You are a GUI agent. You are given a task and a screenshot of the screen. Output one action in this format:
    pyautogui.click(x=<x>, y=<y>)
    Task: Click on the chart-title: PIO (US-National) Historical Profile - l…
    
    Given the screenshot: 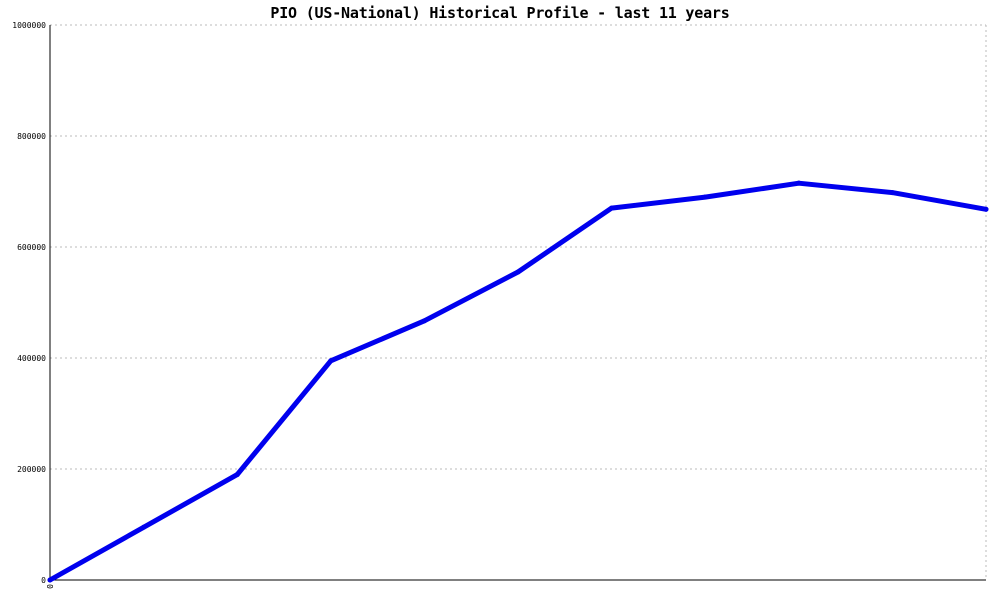 What is the action you would take?
    pyautogui.click(x=500, y=13)
    